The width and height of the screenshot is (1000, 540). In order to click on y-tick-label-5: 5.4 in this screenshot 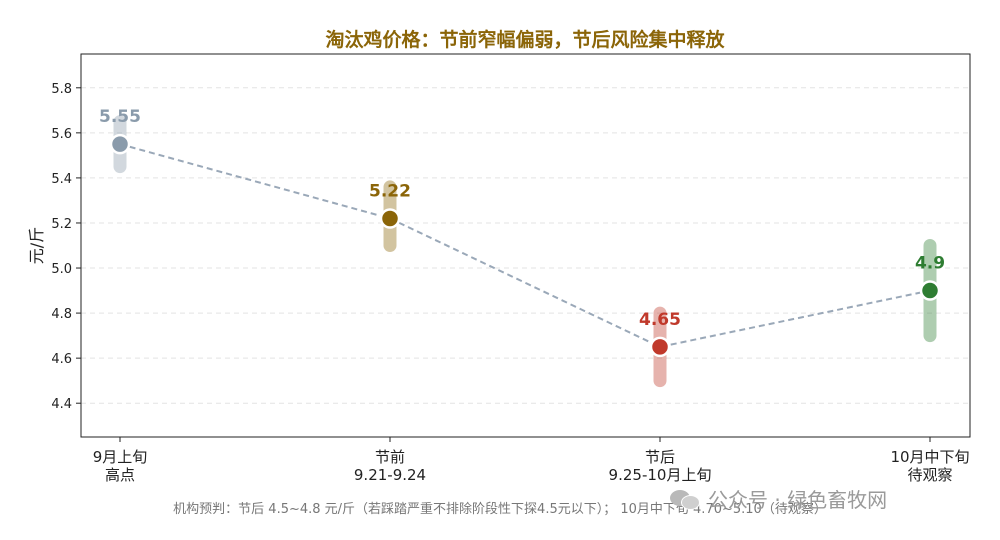, I will do `click(61, 179)`.